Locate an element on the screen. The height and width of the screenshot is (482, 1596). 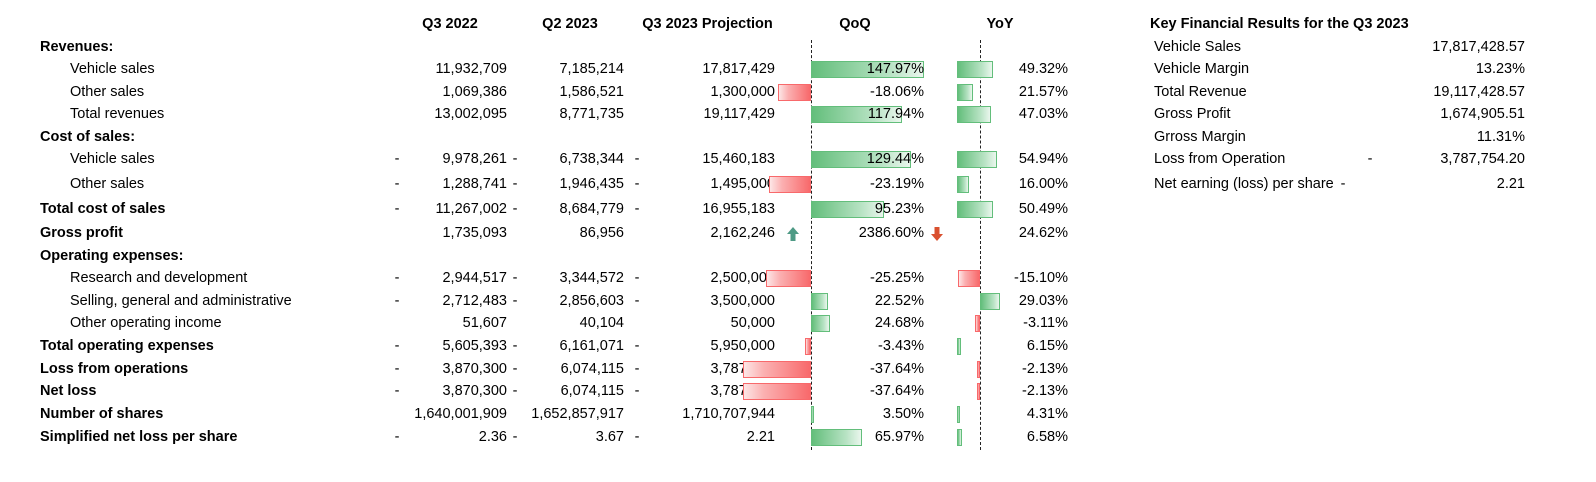
cell-q2-2023: 1,652,857,917 is located at coordinates (577, 414).